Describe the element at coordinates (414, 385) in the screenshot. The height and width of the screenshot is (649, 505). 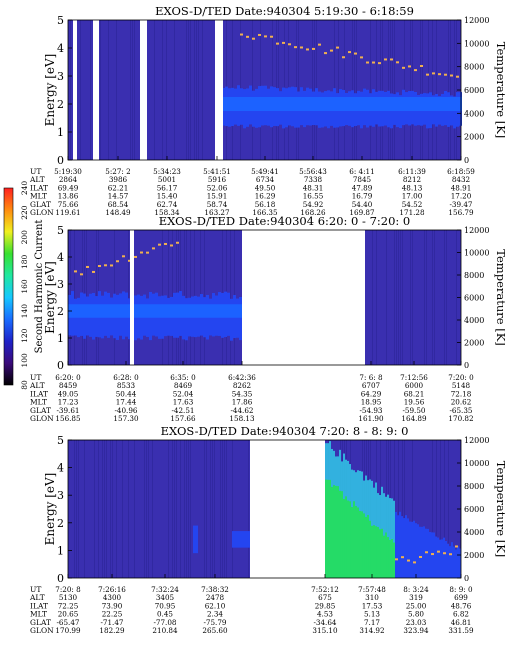
I see `table-cell: 6000` at that location.